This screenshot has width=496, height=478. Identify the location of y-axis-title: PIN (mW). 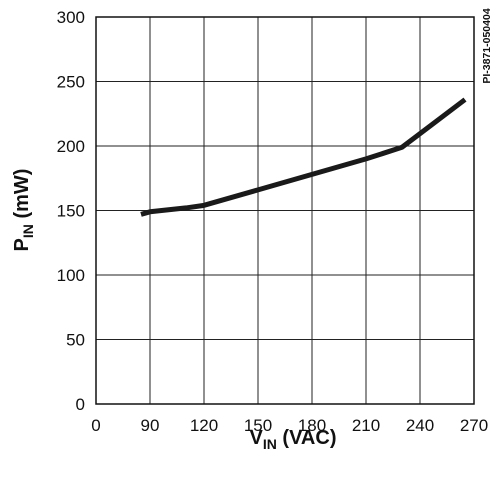
(23, 210).